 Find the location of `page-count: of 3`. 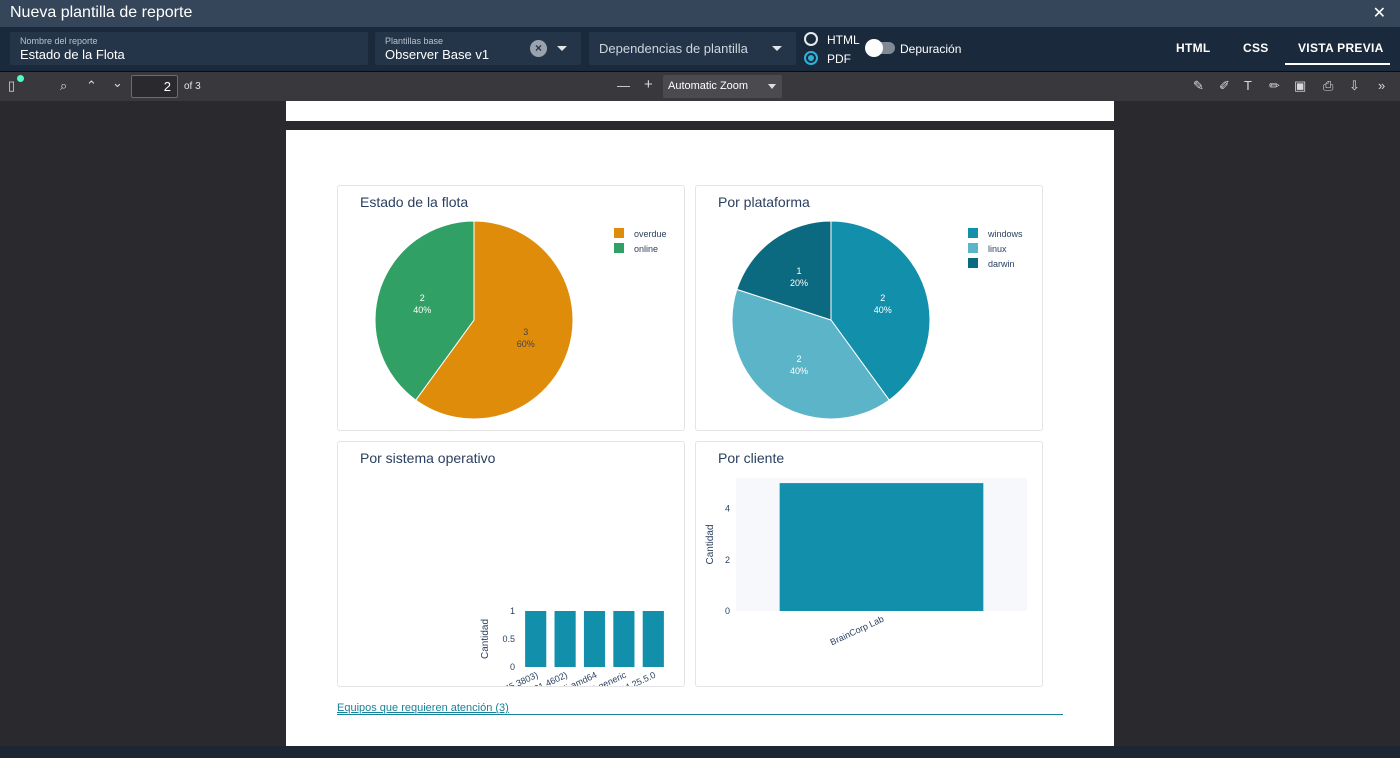

page-count: of 3 is located at coordinates (192, 86).